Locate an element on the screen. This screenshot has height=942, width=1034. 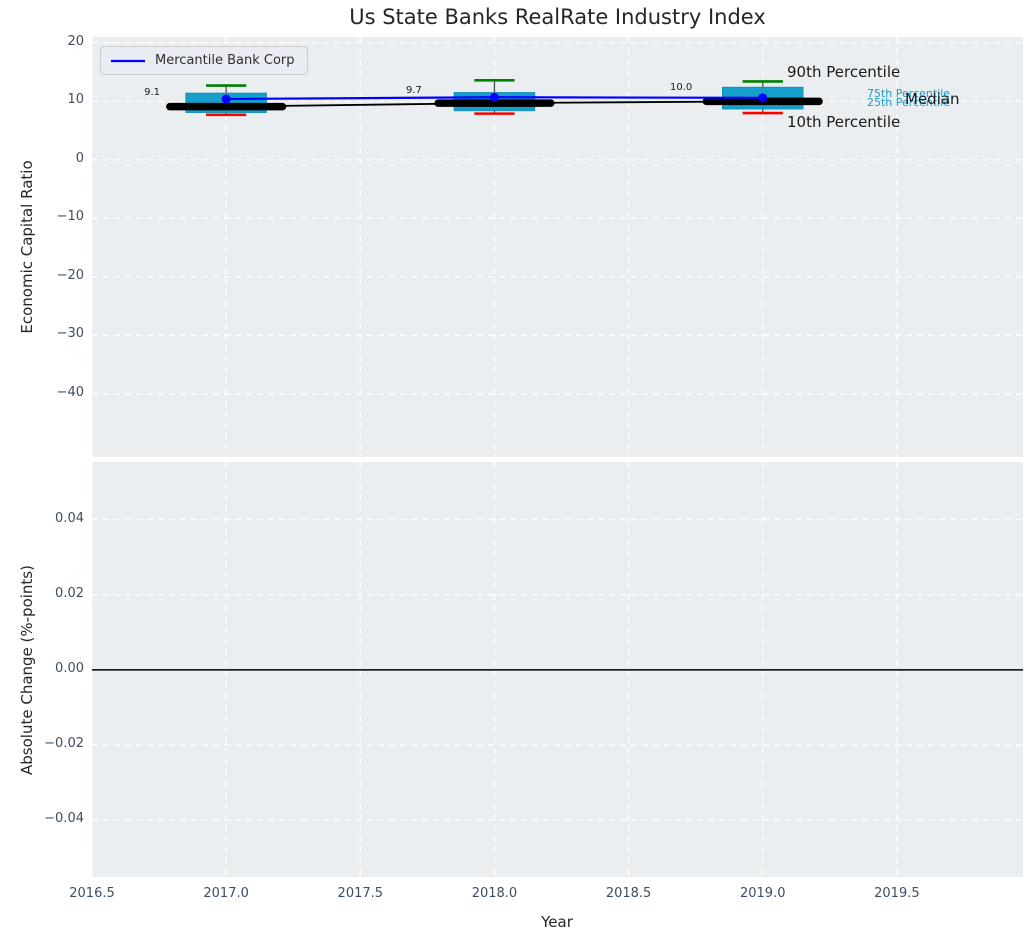
p25-annotation: 25th Percentile is located at coordinates (909, 102).